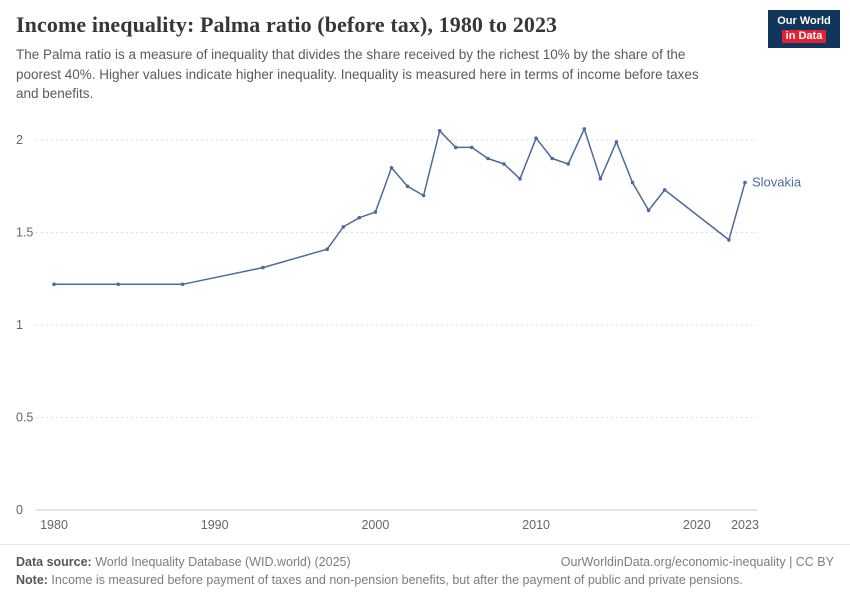 This screenshot has width=850, height=600. I want to click on x-tick-label: 1980, so click(54, 525).